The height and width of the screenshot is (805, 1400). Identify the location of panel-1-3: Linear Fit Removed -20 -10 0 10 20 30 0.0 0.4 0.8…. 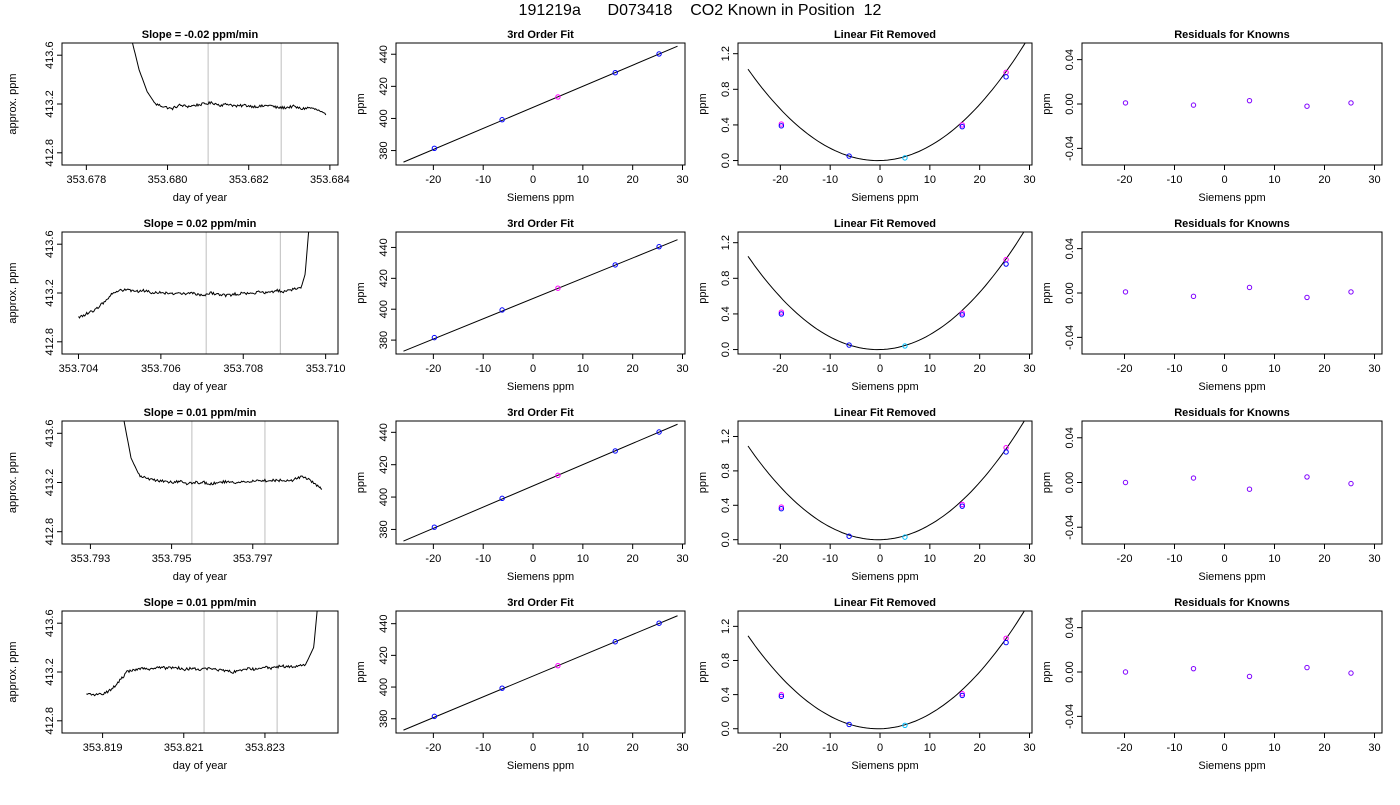
(866, 116).